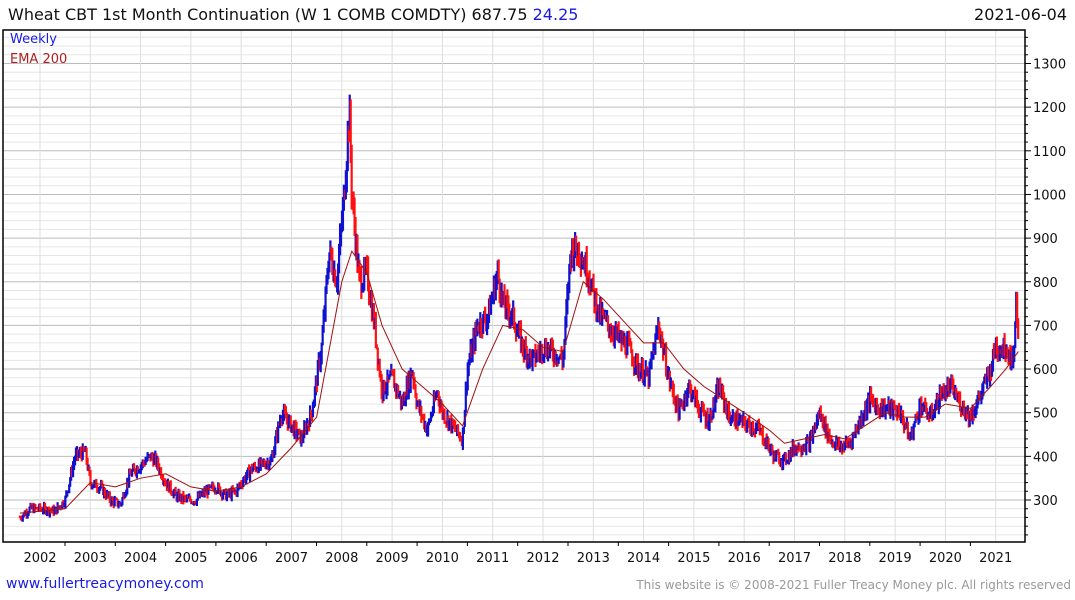 The height and width of the screenshot is (600, 1075). I want to click on x-tick-label: 2002, so click(39, 558).